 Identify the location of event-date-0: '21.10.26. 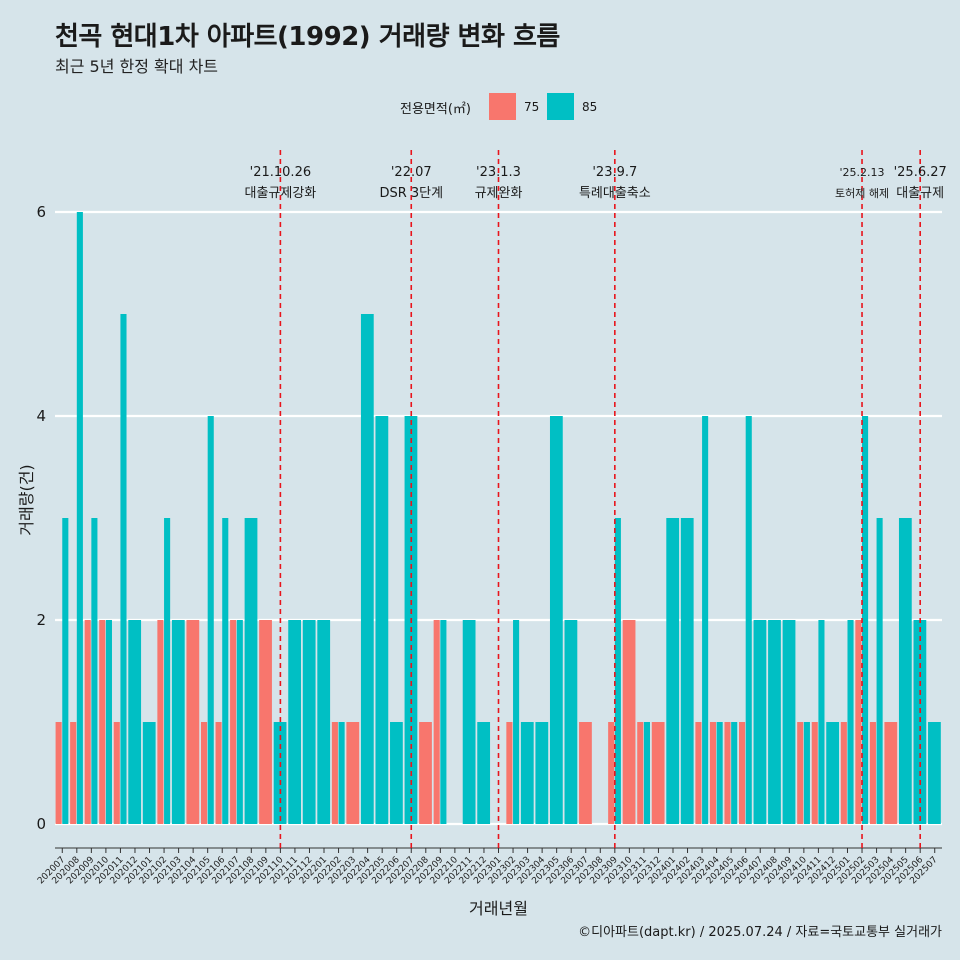
(280, 172).